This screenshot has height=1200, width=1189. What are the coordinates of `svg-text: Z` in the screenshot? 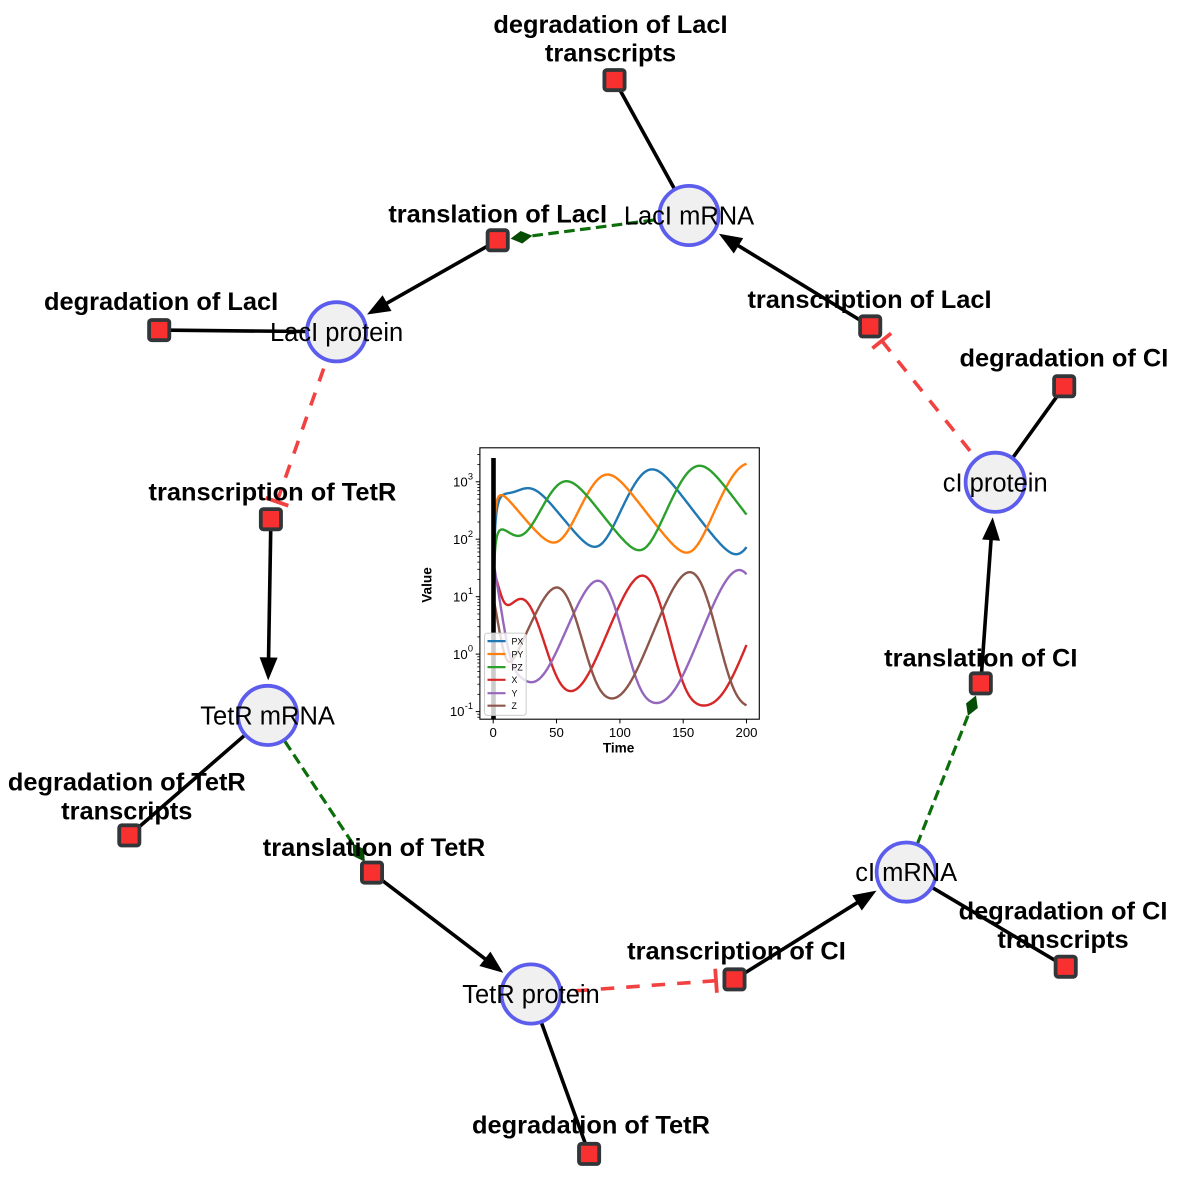 It's located at (515, 706).